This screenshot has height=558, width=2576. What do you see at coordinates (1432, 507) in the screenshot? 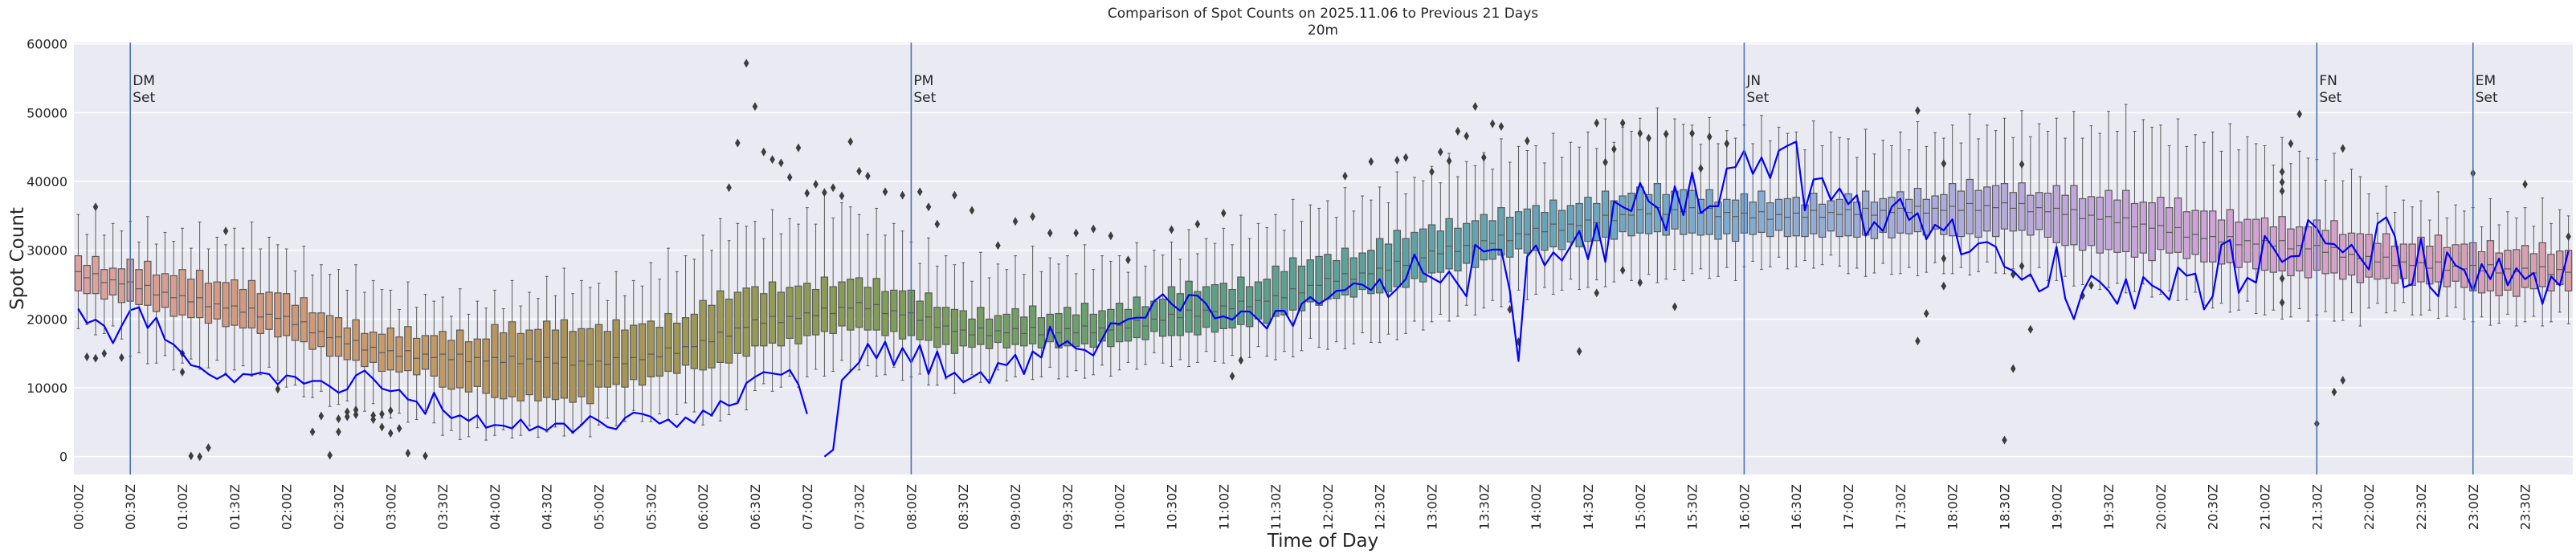
I see `x-tick-label: 13:00Z` at bounding box center [1432, 507].